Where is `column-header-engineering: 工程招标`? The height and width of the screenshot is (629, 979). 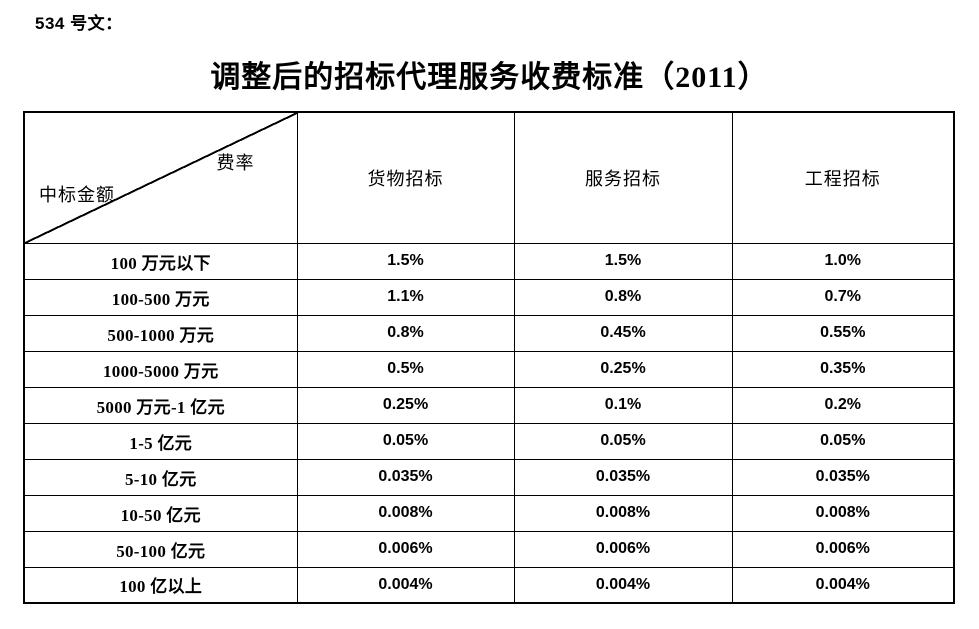
column-header-engineering: 工程招标 is located at coordinates (843, 177).